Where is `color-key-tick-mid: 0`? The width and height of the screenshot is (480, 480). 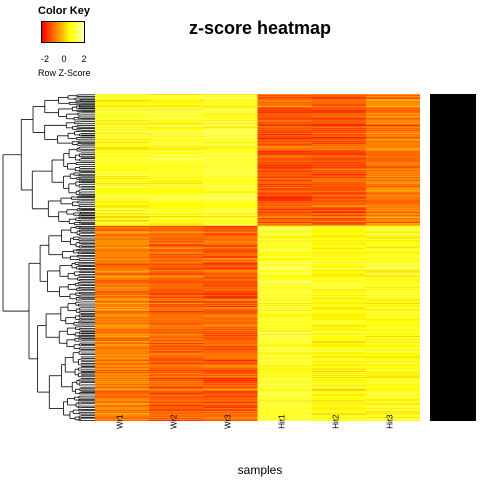
color-key-tick-mid: 0 is located at coordinates (64, 59).